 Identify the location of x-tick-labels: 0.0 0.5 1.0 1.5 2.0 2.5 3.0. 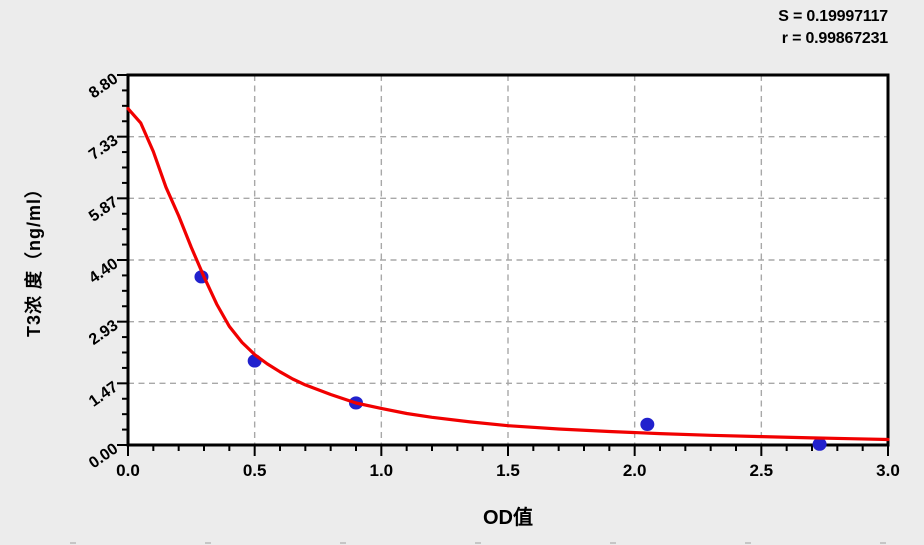
(508, 470).